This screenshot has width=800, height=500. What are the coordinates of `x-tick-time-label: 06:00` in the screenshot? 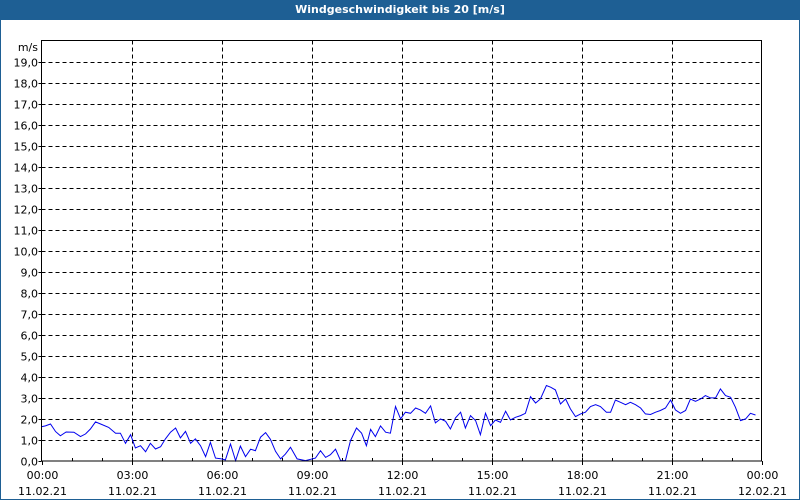 It's located at (223, 475).